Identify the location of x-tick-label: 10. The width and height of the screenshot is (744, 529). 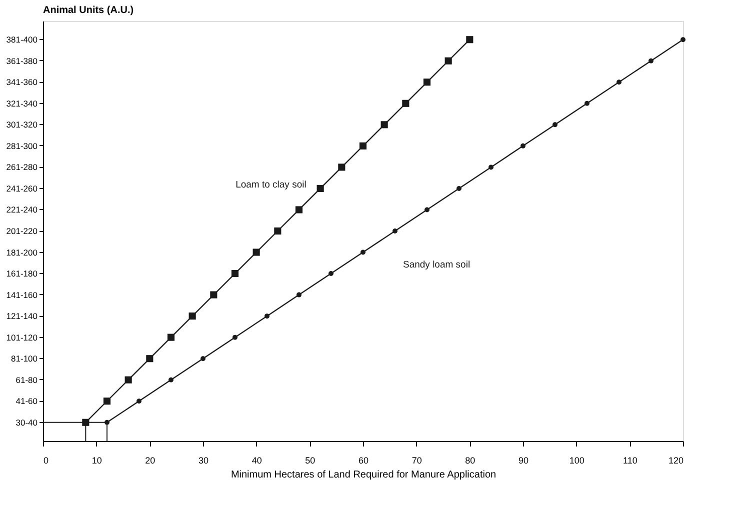
(97, 461).